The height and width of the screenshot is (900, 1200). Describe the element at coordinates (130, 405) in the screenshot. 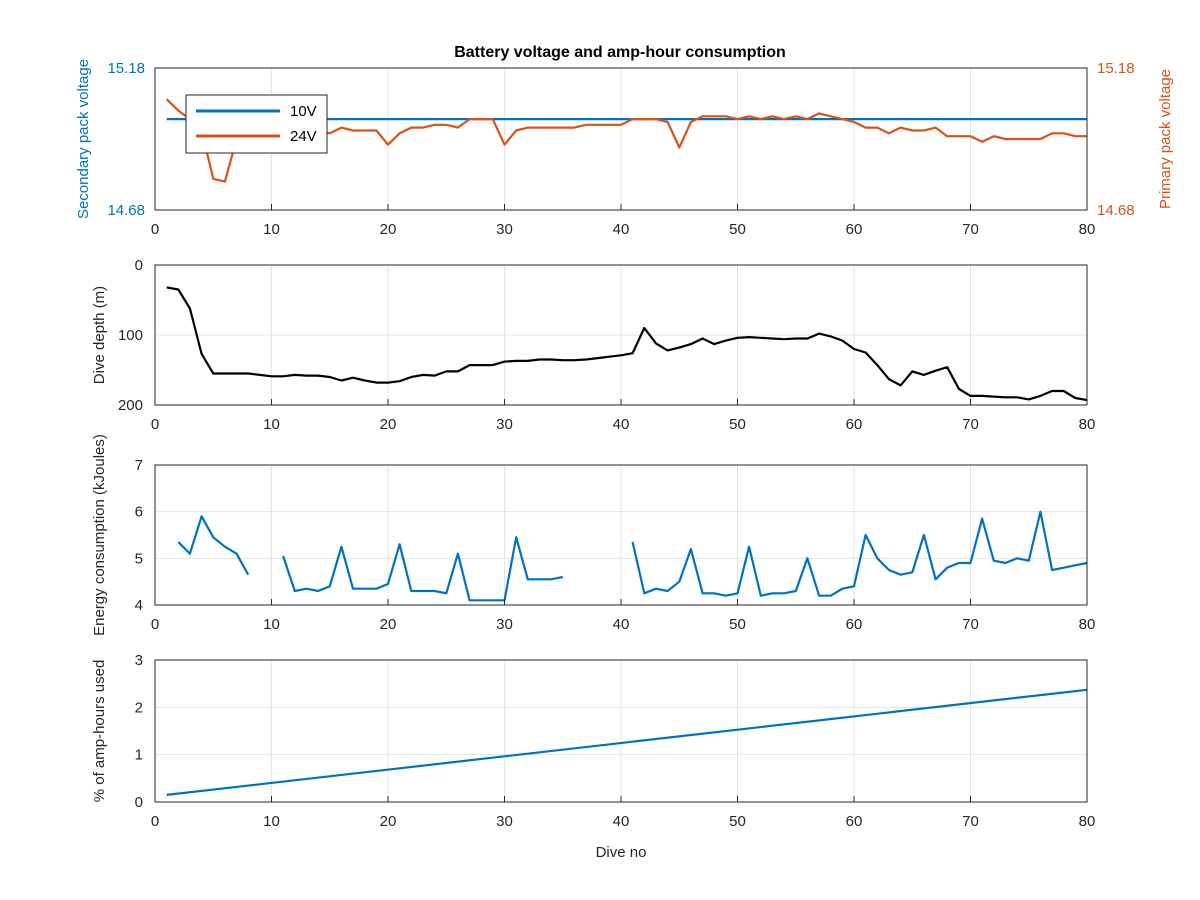

I see `y-tick-label: 200` at that location.